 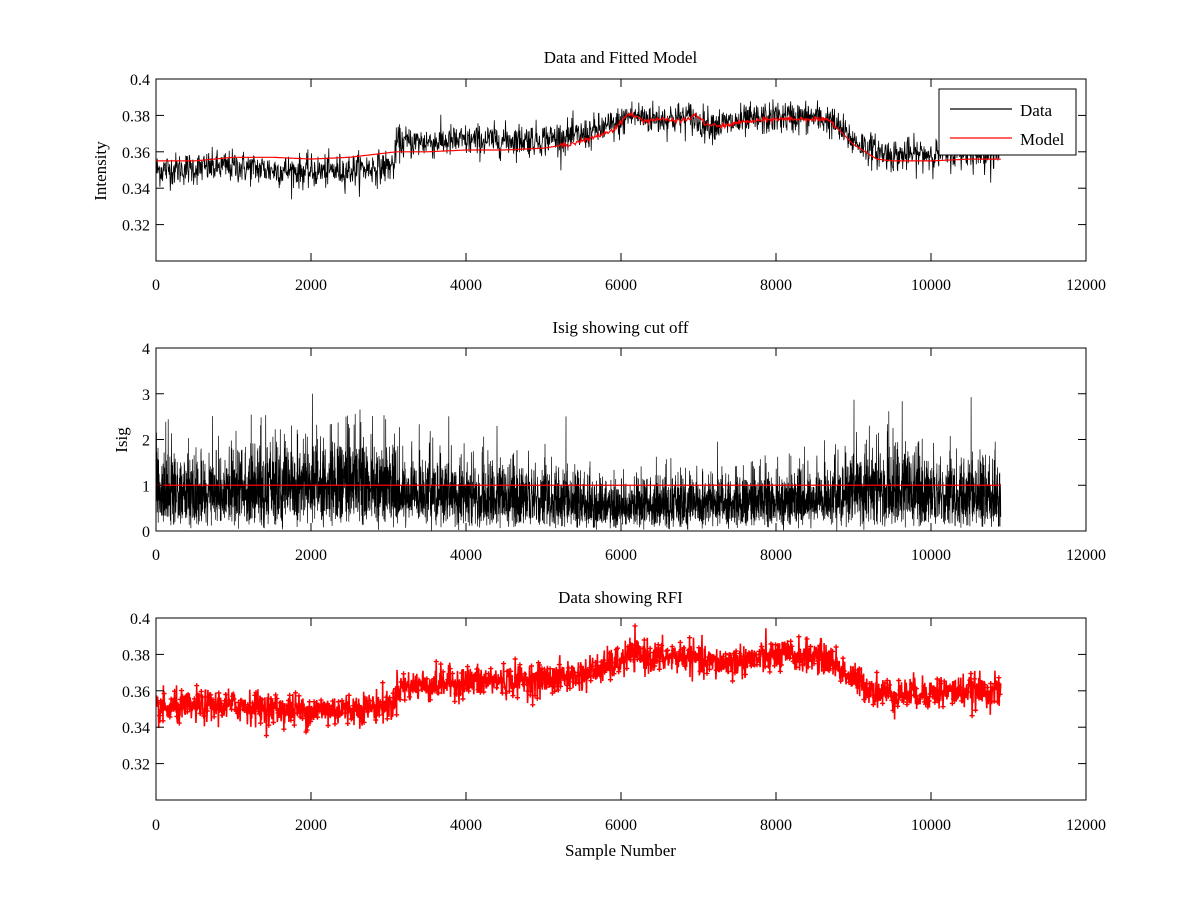 What do you see at coordinates (621, 825) in the screenshot?
I see `bottom-x-tick-label: 6000` at bounding box center [621, 825].